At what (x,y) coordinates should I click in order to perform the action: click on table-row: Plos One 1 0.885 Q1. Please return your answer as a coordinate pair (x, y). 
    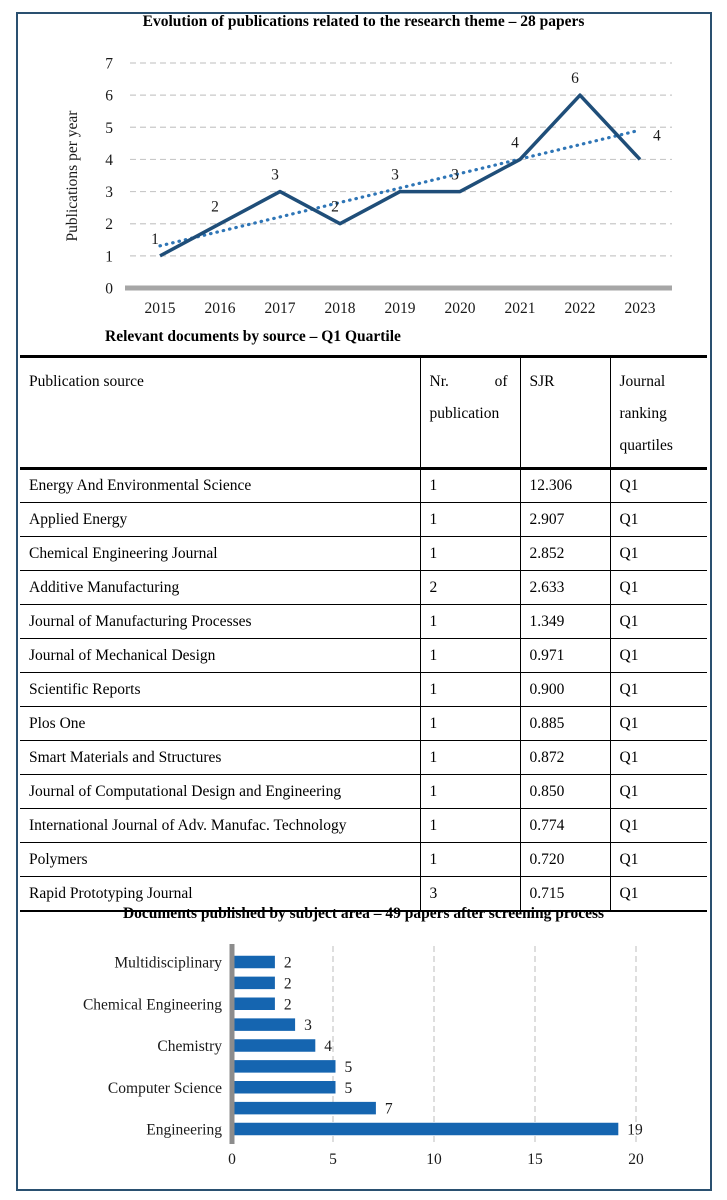
    Looking at the image, I should click on (363, 724).